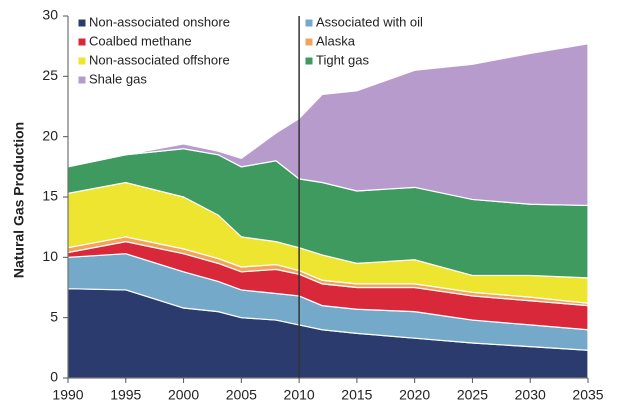 Image resolution: width=624 pixels, height=412 pixels. I want to click on legend-label: Associated with oil, so click(369, 21).